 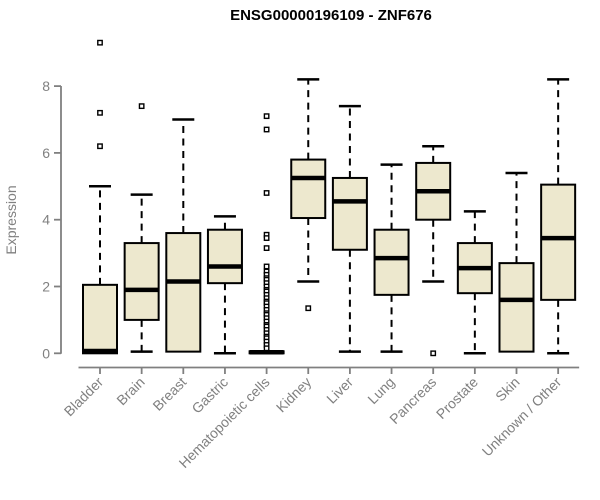 I want to click on box-kidney, so click(x=308, y=195).